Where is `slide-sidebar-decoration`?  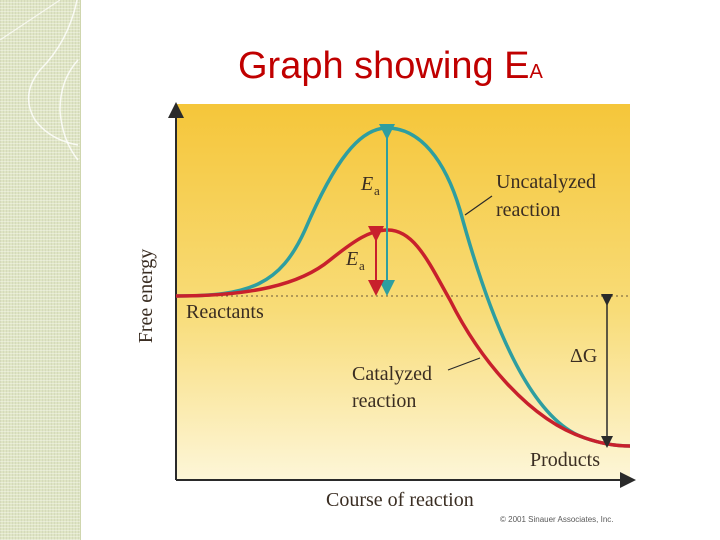
slide-sidebar-decoration is located at coordinates (40, 270).